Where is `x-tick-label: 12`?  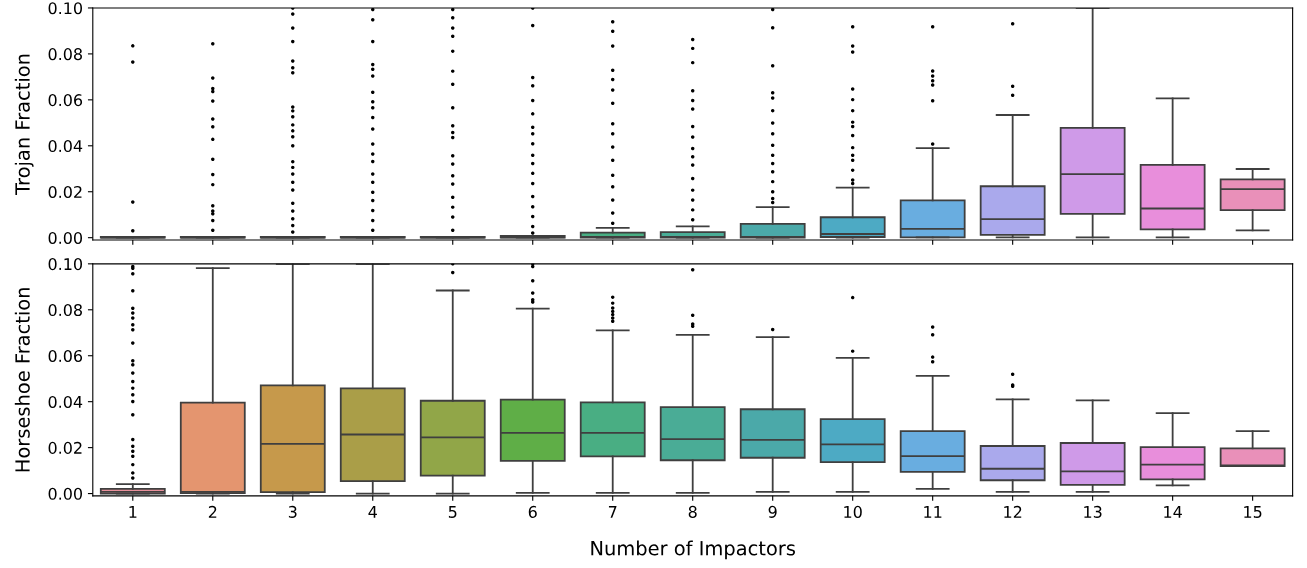
x-tick-label: 12 is located at coordinates (1013, 511).